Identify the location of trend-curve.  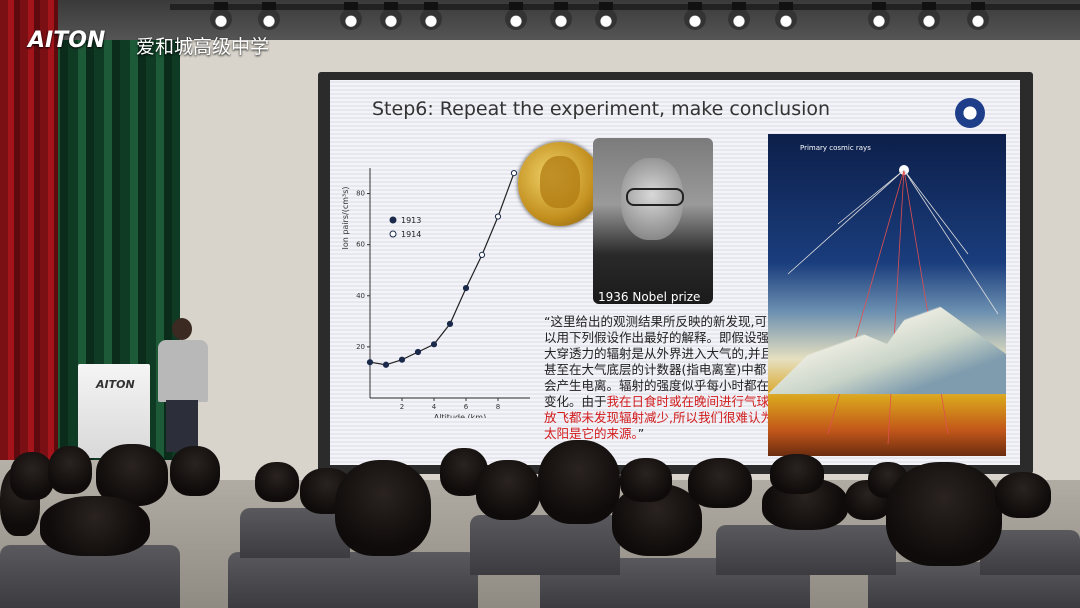
(442, 269).